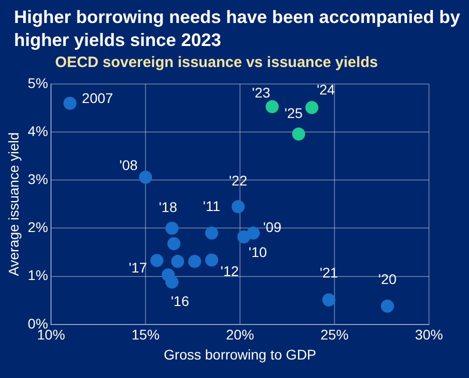  What do you see at coordinates (138, 267) in the screenshot?
I see `annotation: '17` at bounding box center [138, 267].